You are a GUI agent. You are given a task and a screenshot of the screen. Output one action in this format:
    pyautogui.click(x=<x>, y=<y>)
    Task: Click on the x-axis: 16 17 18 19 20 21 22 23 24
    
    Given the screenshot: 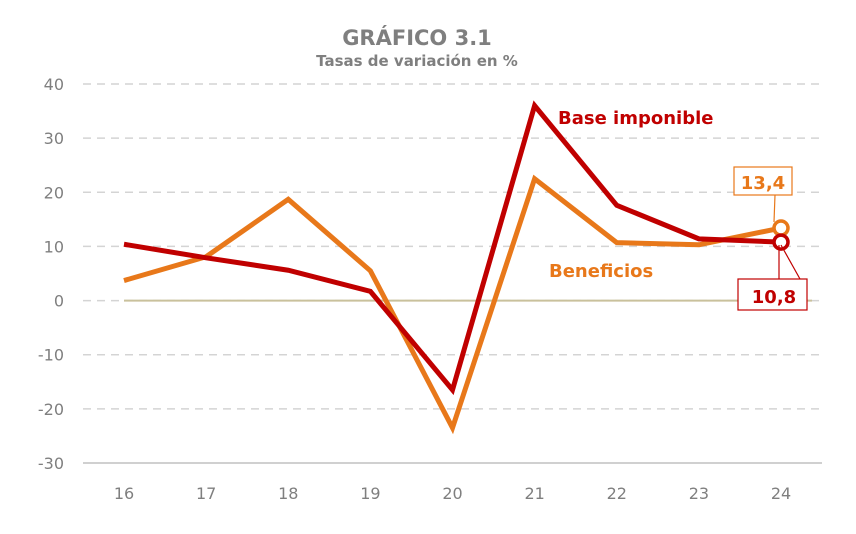 What is the action you would take?
    pyautogui.click(x=452, y=493)
    